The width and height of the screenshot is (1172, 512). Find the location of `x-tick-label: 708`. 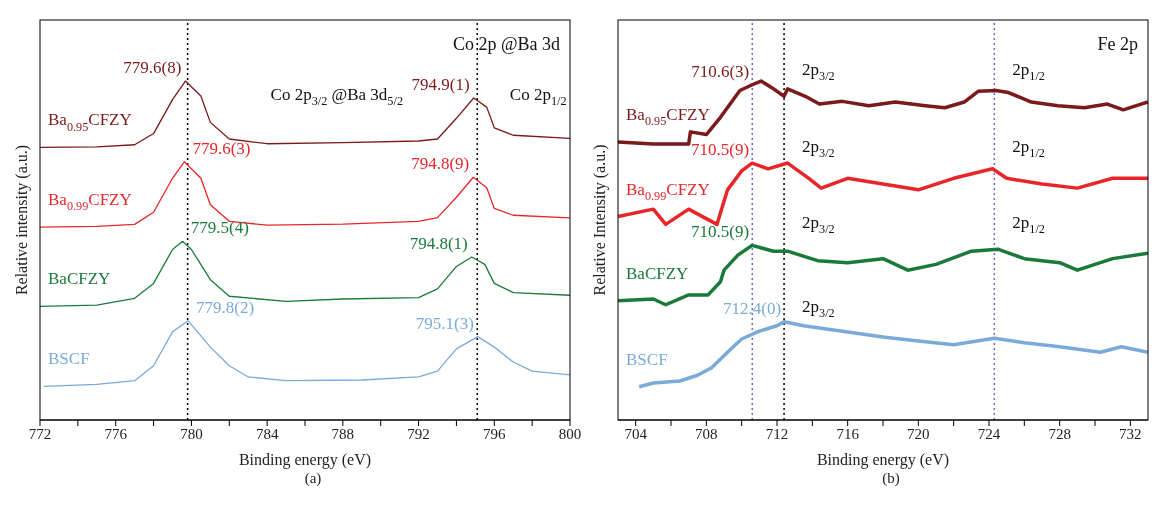

x-tick-label: 708 is located at coordinates (706, 433).